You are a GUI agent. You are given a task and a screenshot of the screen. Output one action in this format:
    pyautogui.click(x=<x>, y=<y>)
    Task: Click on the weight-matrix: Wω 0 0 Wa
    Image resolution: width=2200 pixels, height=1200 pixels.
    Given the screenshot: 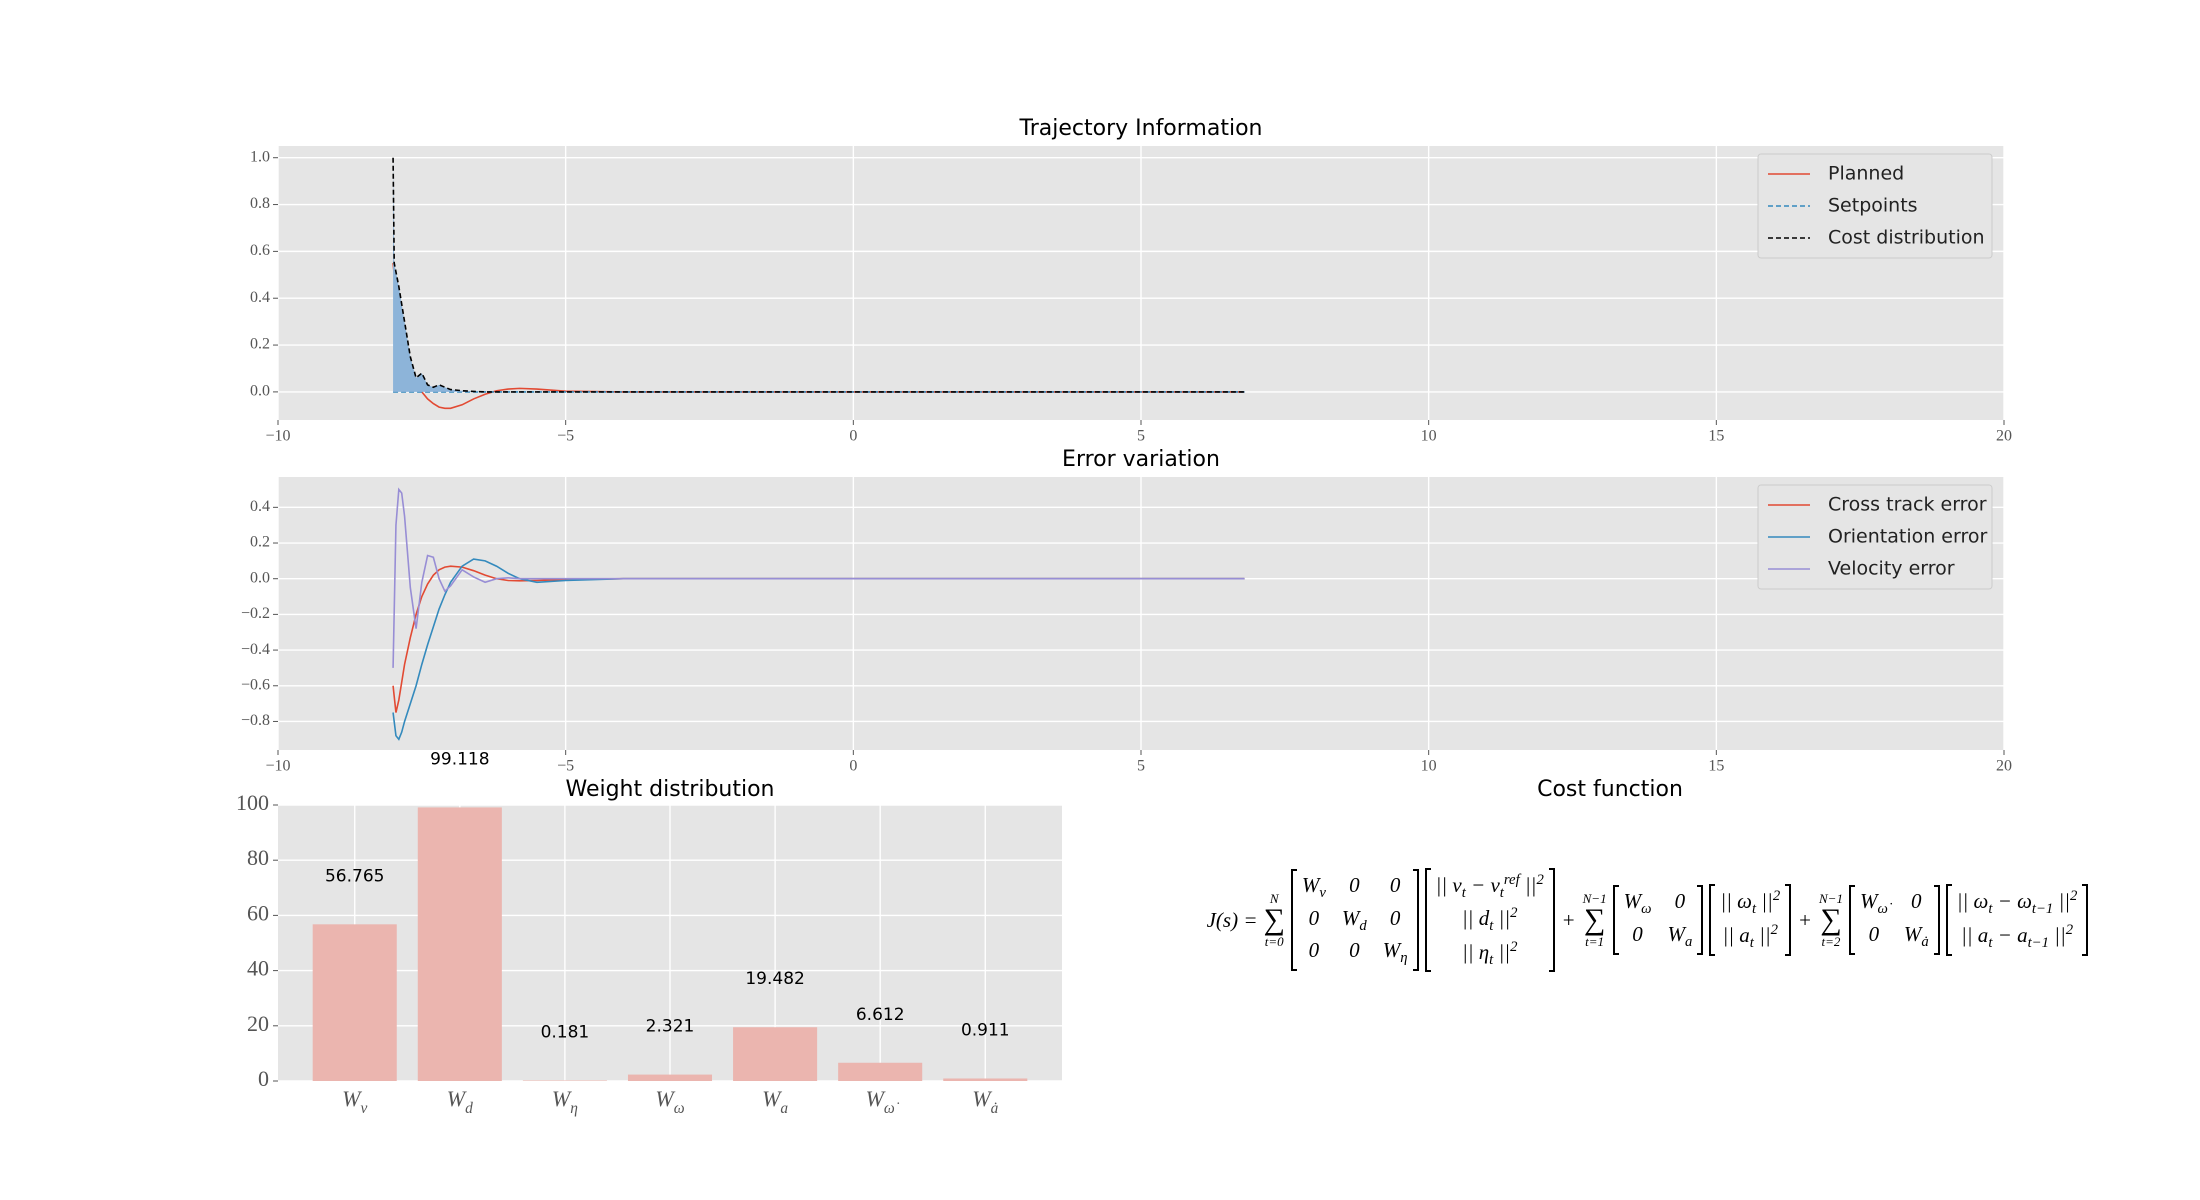 What is the action you would take?
    pyautogui.click(x=1658, y=920)
    